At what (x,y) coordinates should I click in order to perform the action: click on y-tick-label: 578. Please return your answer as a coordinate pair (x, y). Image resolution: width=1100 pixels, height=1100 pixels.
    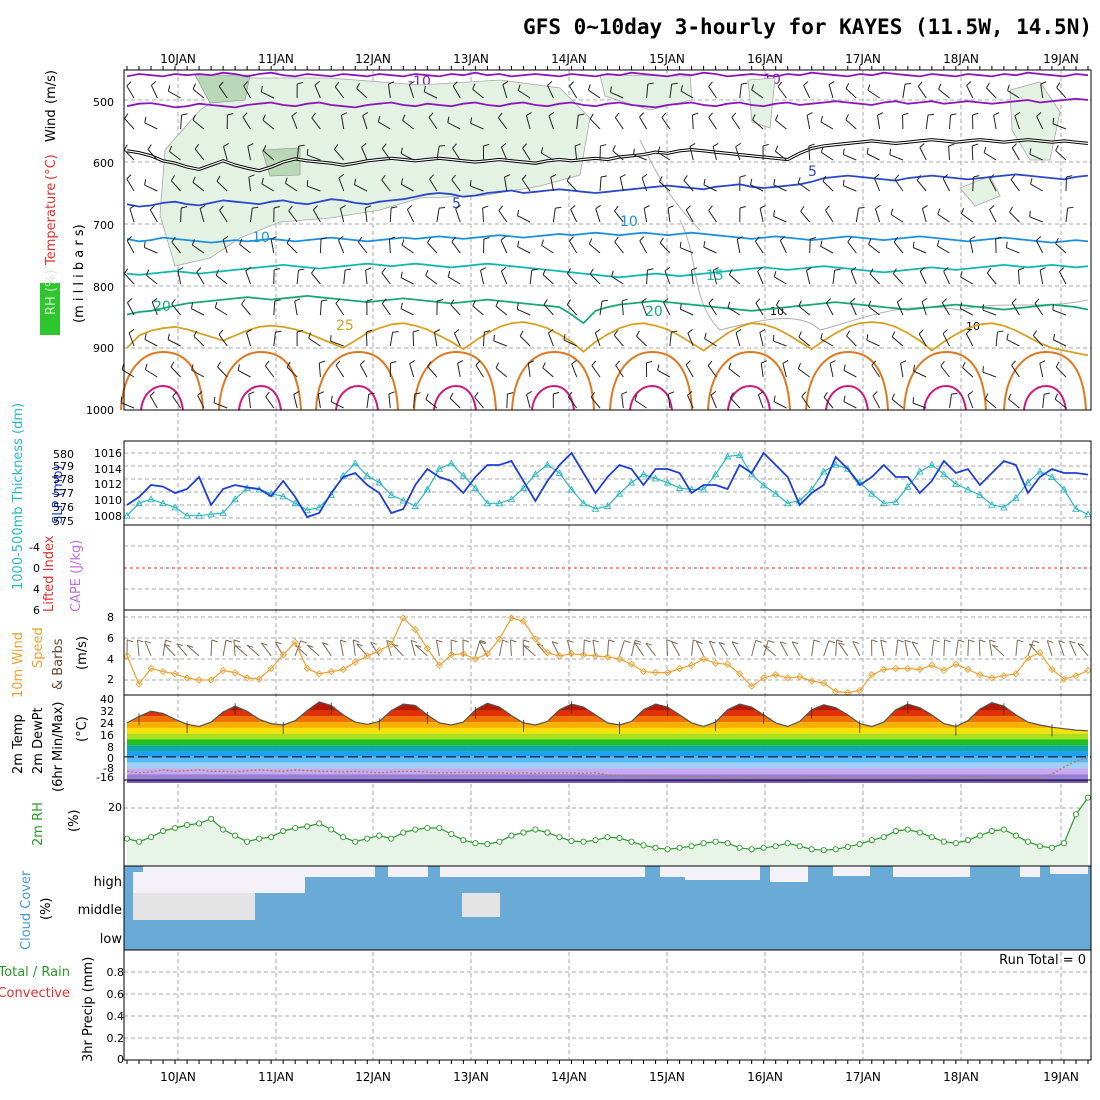
    Looking at the image, I should click on (63, 479).